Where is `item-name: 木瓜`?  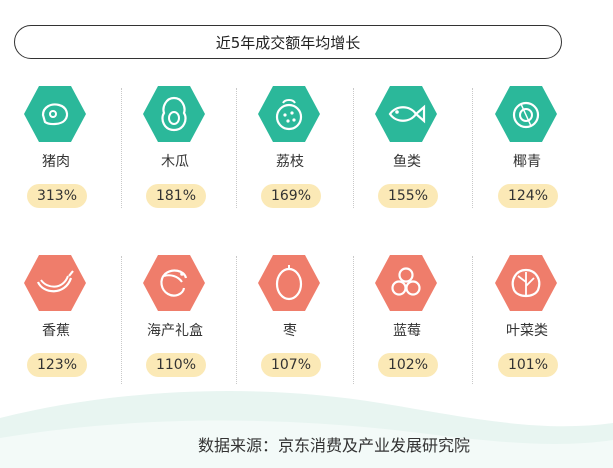 item-name: 木瓜 is located at coordinates (175, 162).